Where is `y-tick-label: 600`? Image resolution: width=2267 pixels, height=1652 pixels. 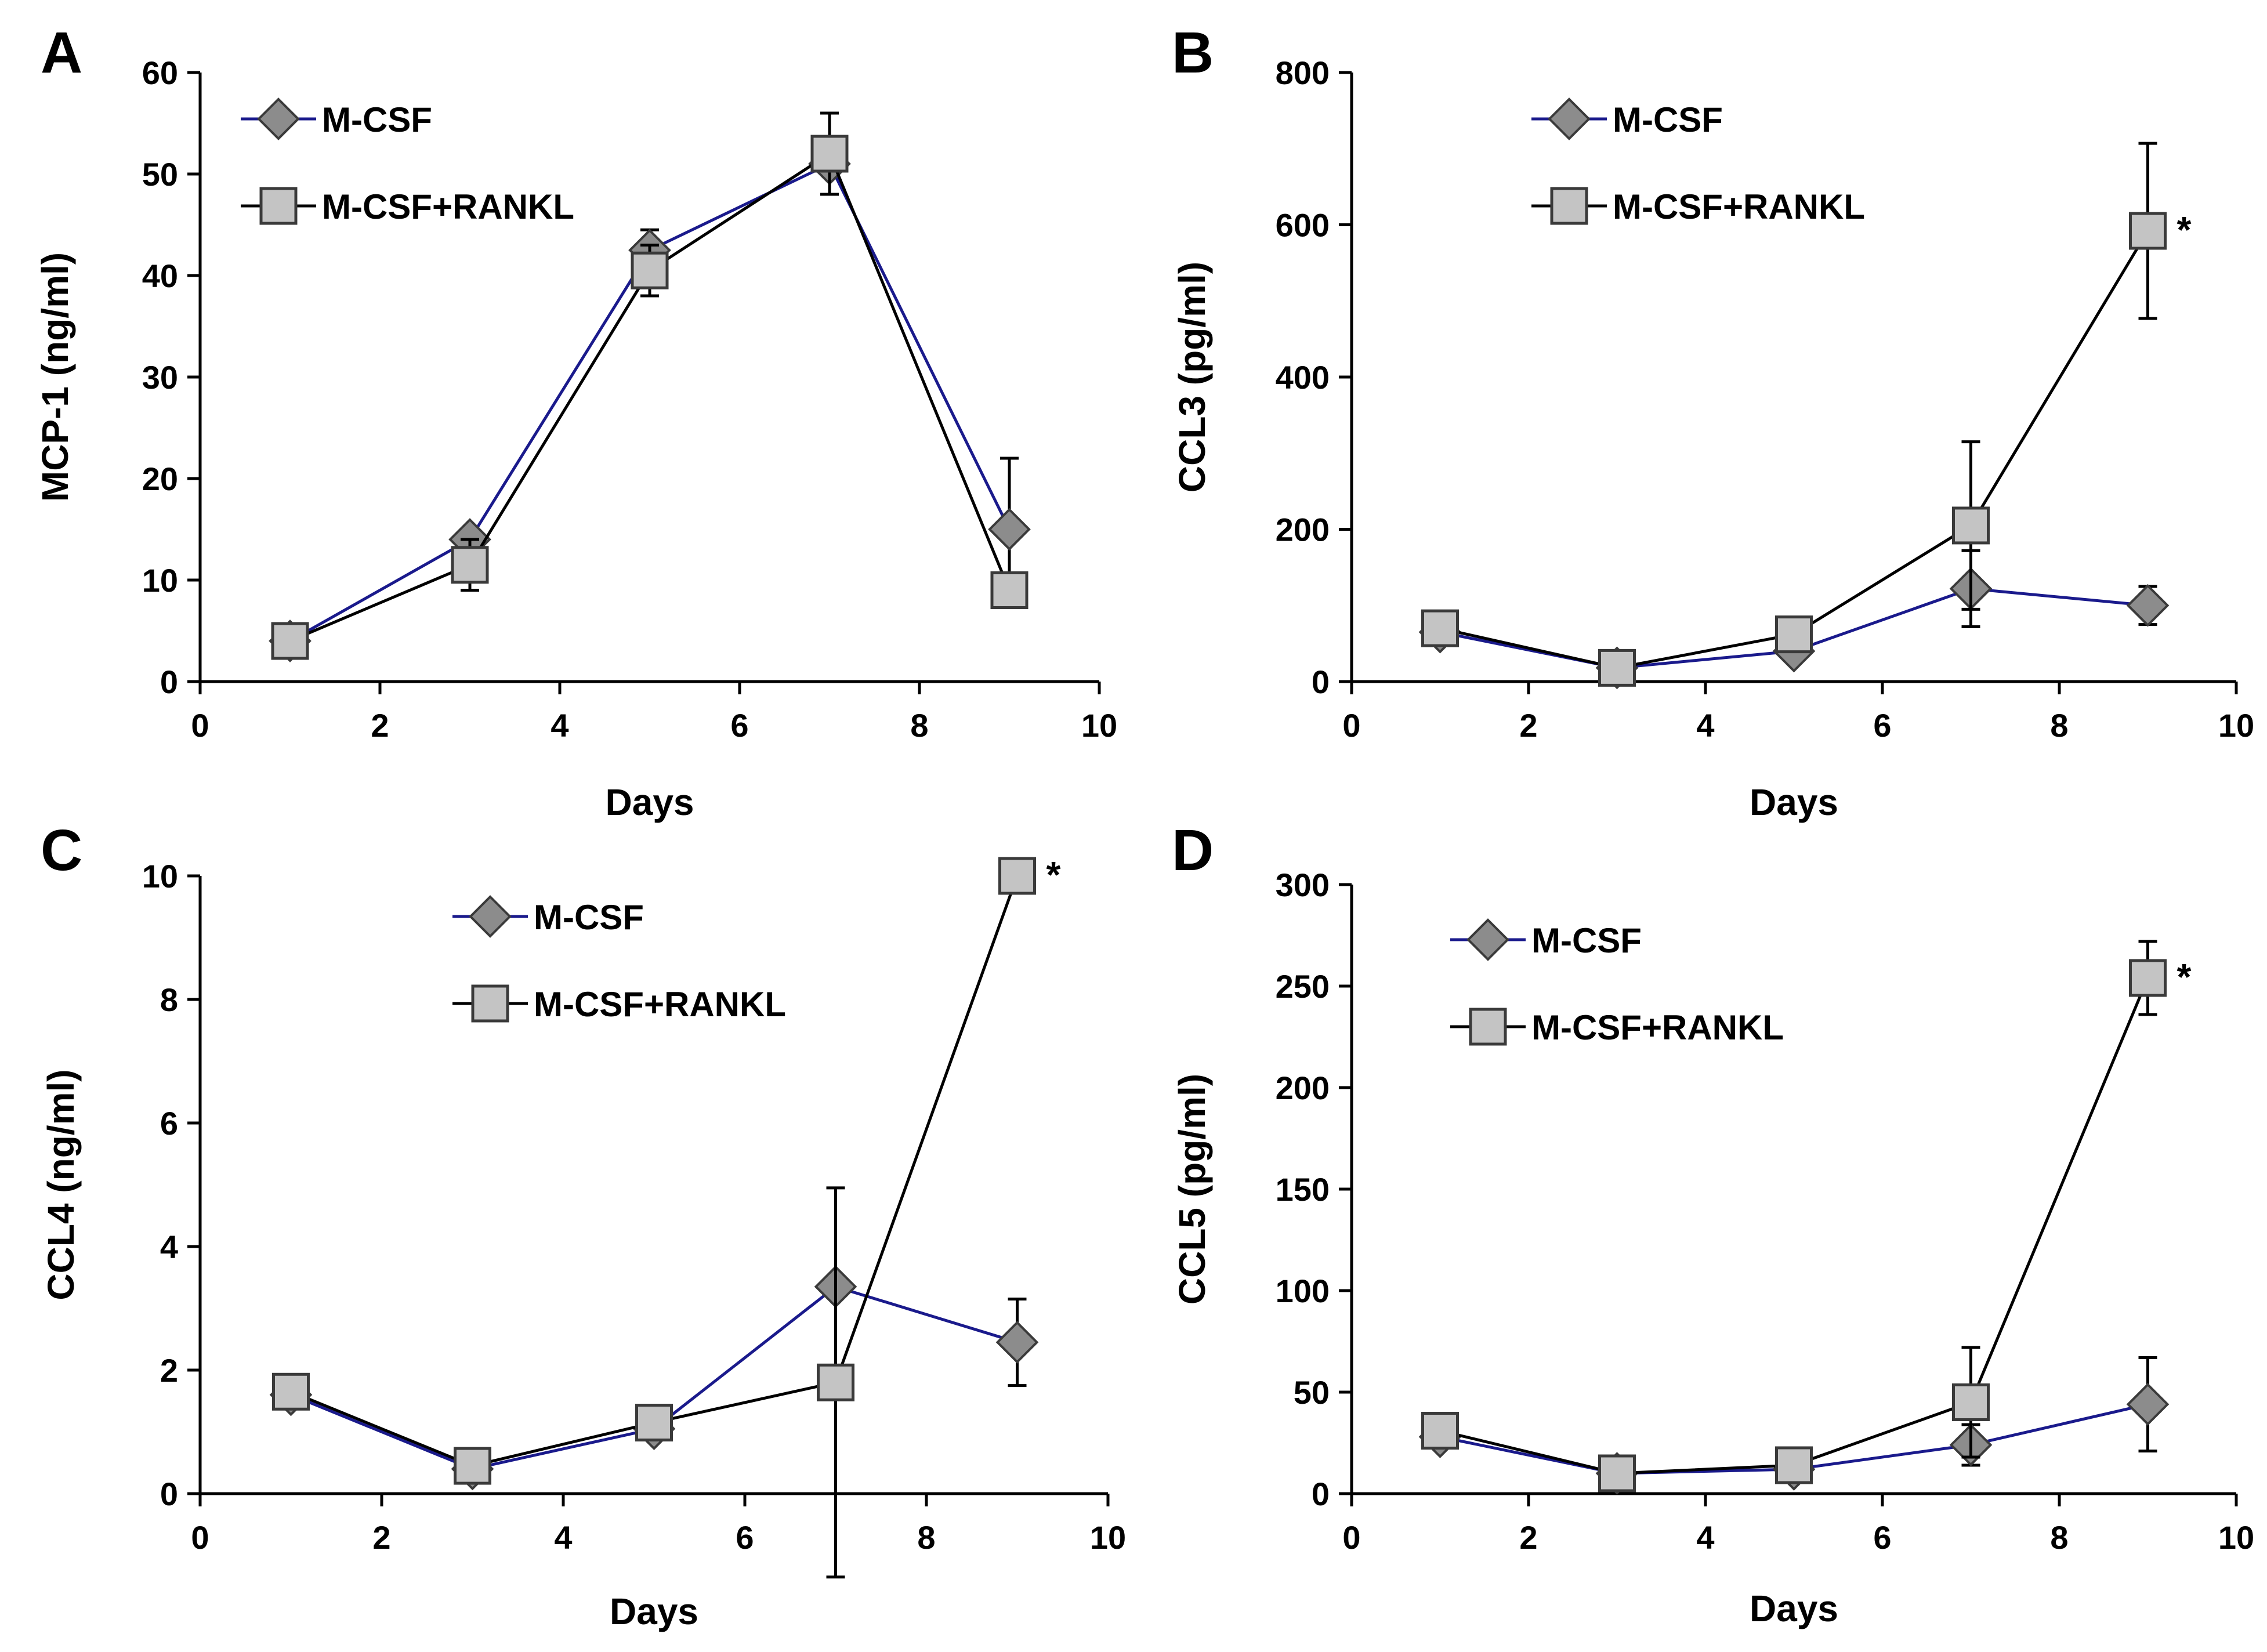 y-tick-label: 600 is located at coordinates (1303, 225).